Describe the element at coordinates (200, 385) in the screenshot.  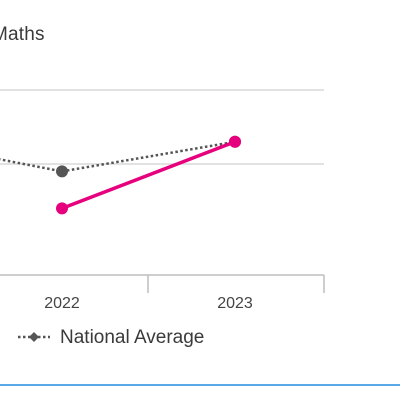
I see `section-divider` at that location.